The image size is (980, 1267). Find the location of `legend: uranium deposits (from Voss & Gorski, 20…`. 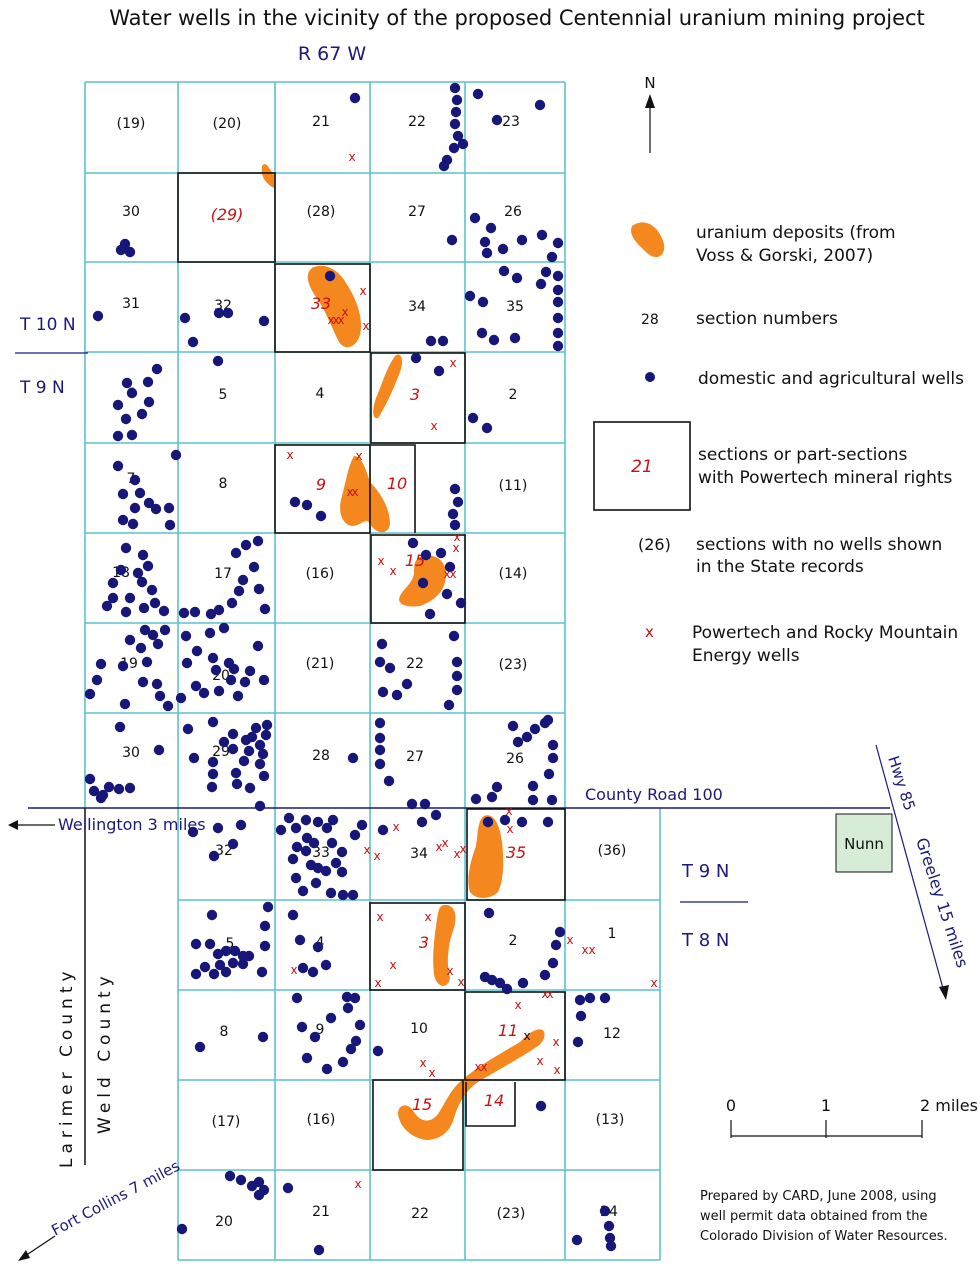

legend: uranium deposits (from Voss & Gorski, 20… is located at coordinates (778, 444).